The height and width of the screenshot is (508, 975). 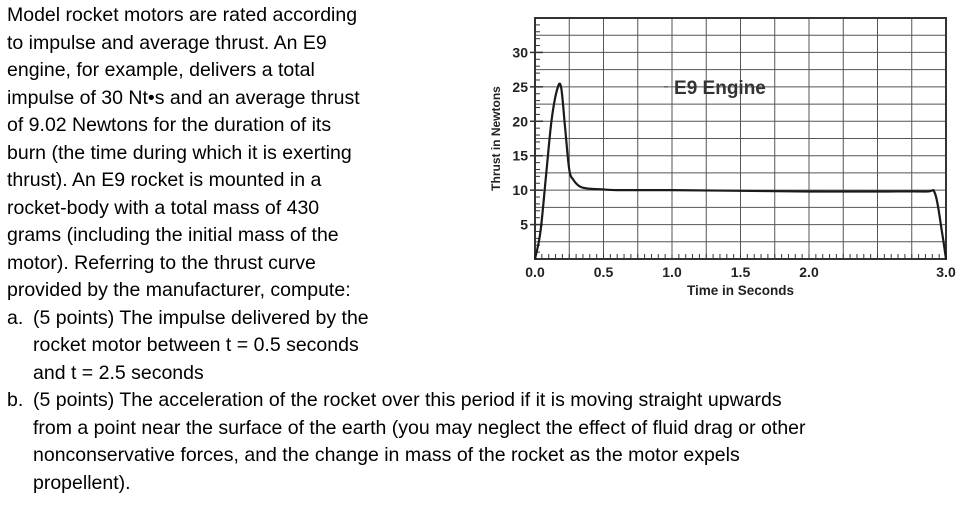 What do you see at coordinates (201, 318) in the screenshot?
I see `part-a-line: (5 points) The impulse delivered by the` at bounding box center [201, 318].